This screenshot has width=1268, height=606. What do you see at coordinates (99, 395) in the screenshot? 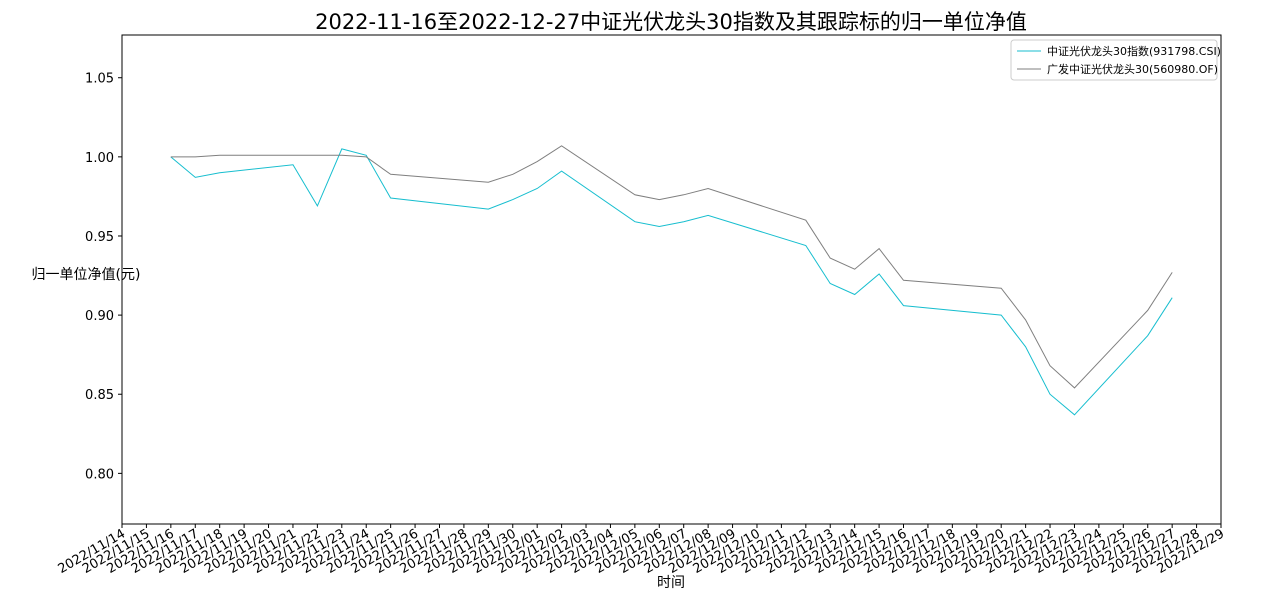
I see `y-tick-label: 0.85` at bounding box center [99, 395].